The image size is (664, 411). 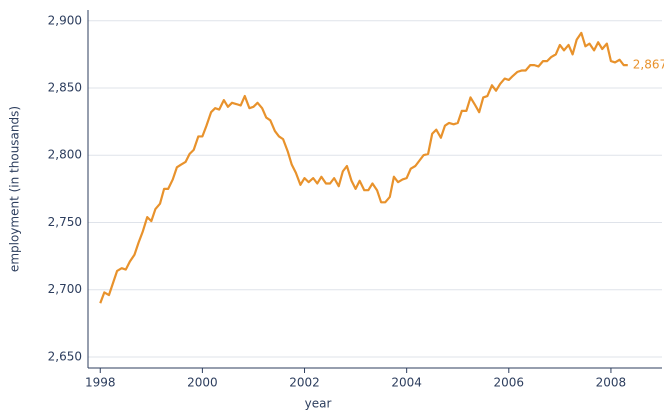 What do you see at coordinates (648, 65) in the screenshot?
I see `end-label: 2,867` at bounding box center [648, 65].